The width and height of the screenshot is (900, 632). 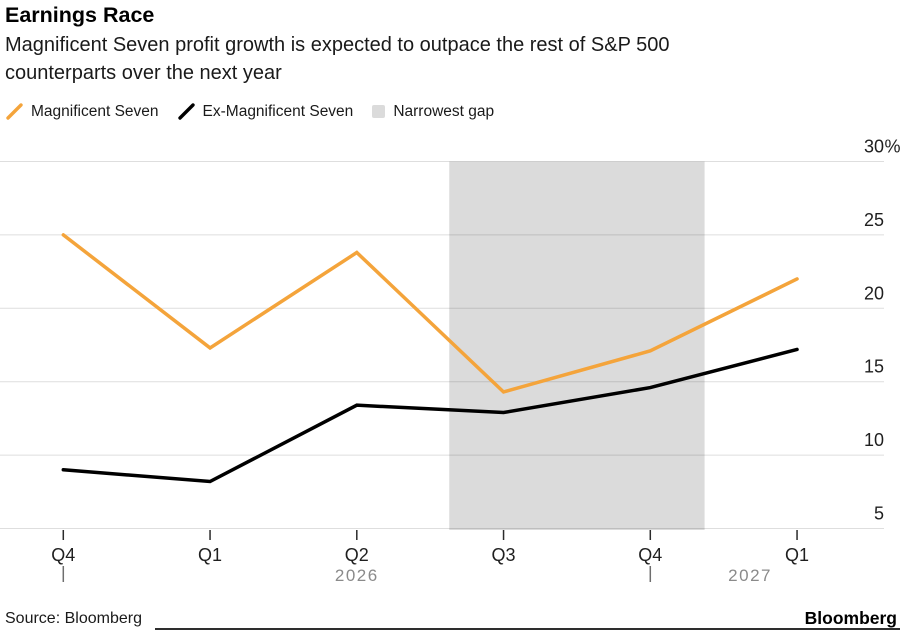 I want to click on legend-item-narrowest-gap: Narrowest gap, so click(x=432, y=112).